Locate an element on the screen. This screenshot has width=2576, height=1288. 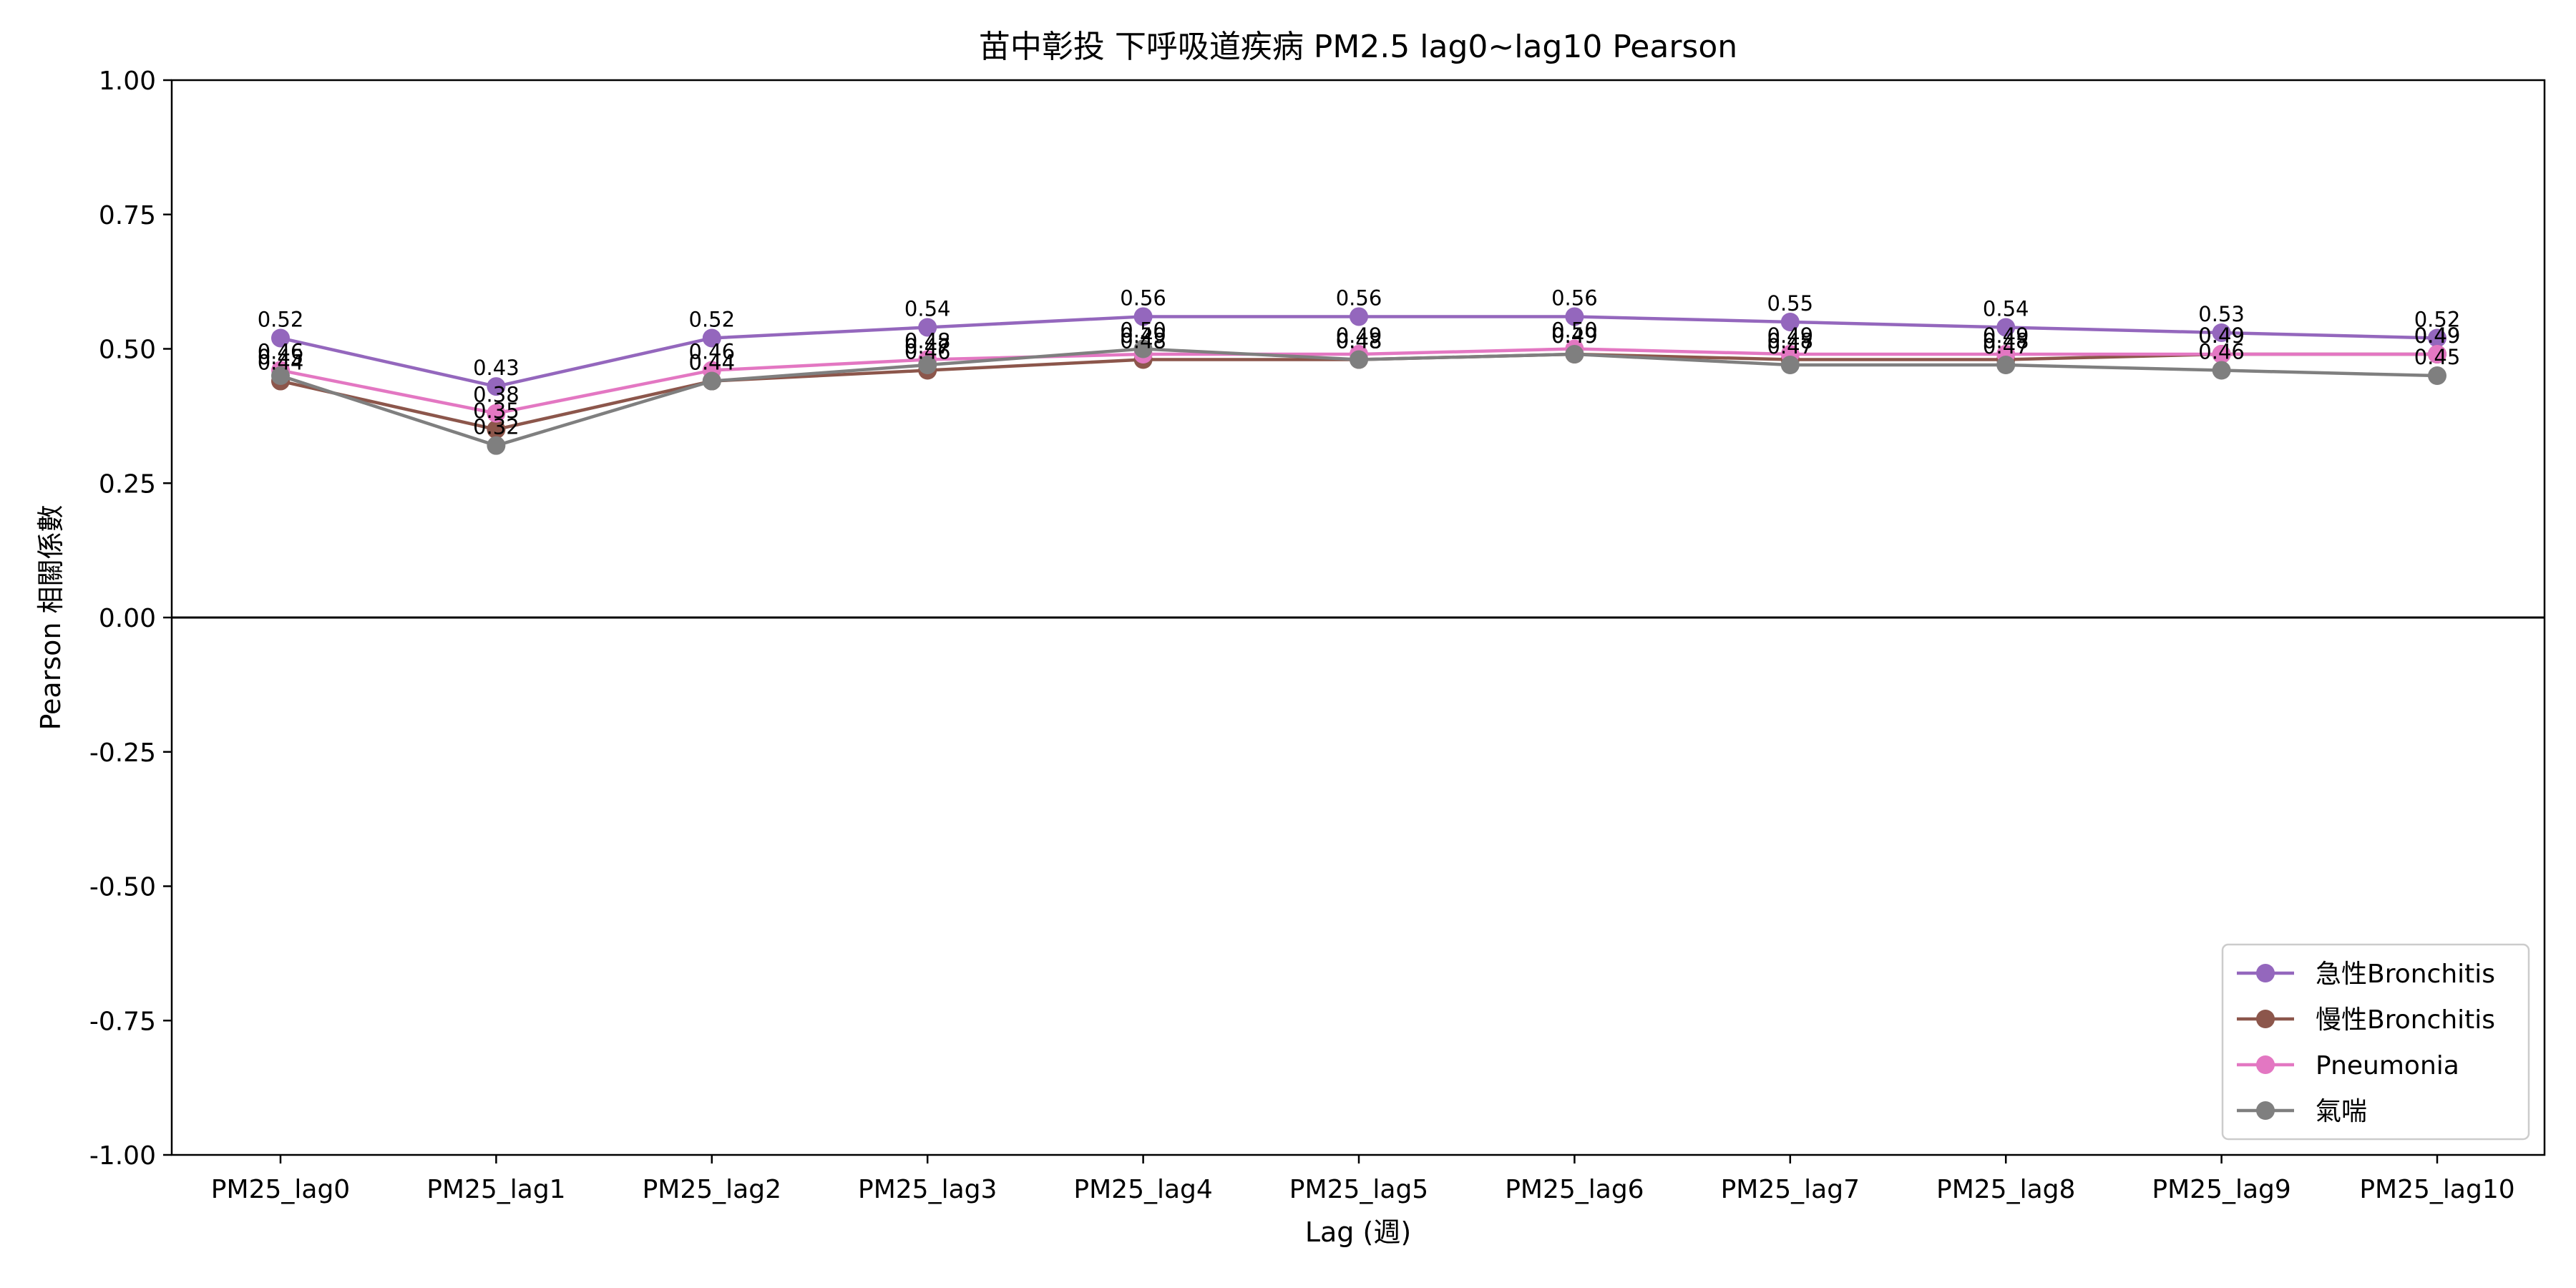
y-tick-label: 0.75 is located at coordinates (127, 215).